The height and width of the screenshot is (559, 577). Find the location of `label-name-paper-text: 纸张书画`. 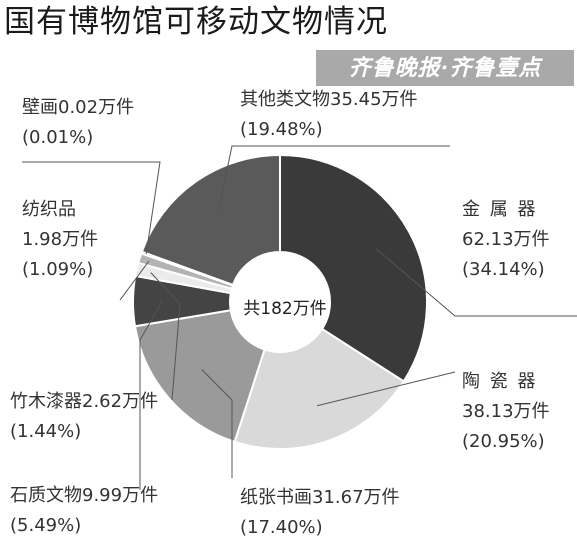

label-name-paper-text: 纸张书画 is located at coordinates (276, 497).